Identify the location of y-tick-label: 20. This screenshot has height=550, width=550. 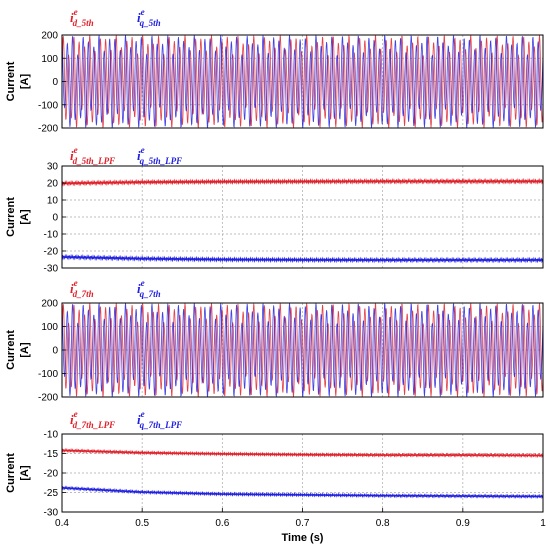
(53, 184).